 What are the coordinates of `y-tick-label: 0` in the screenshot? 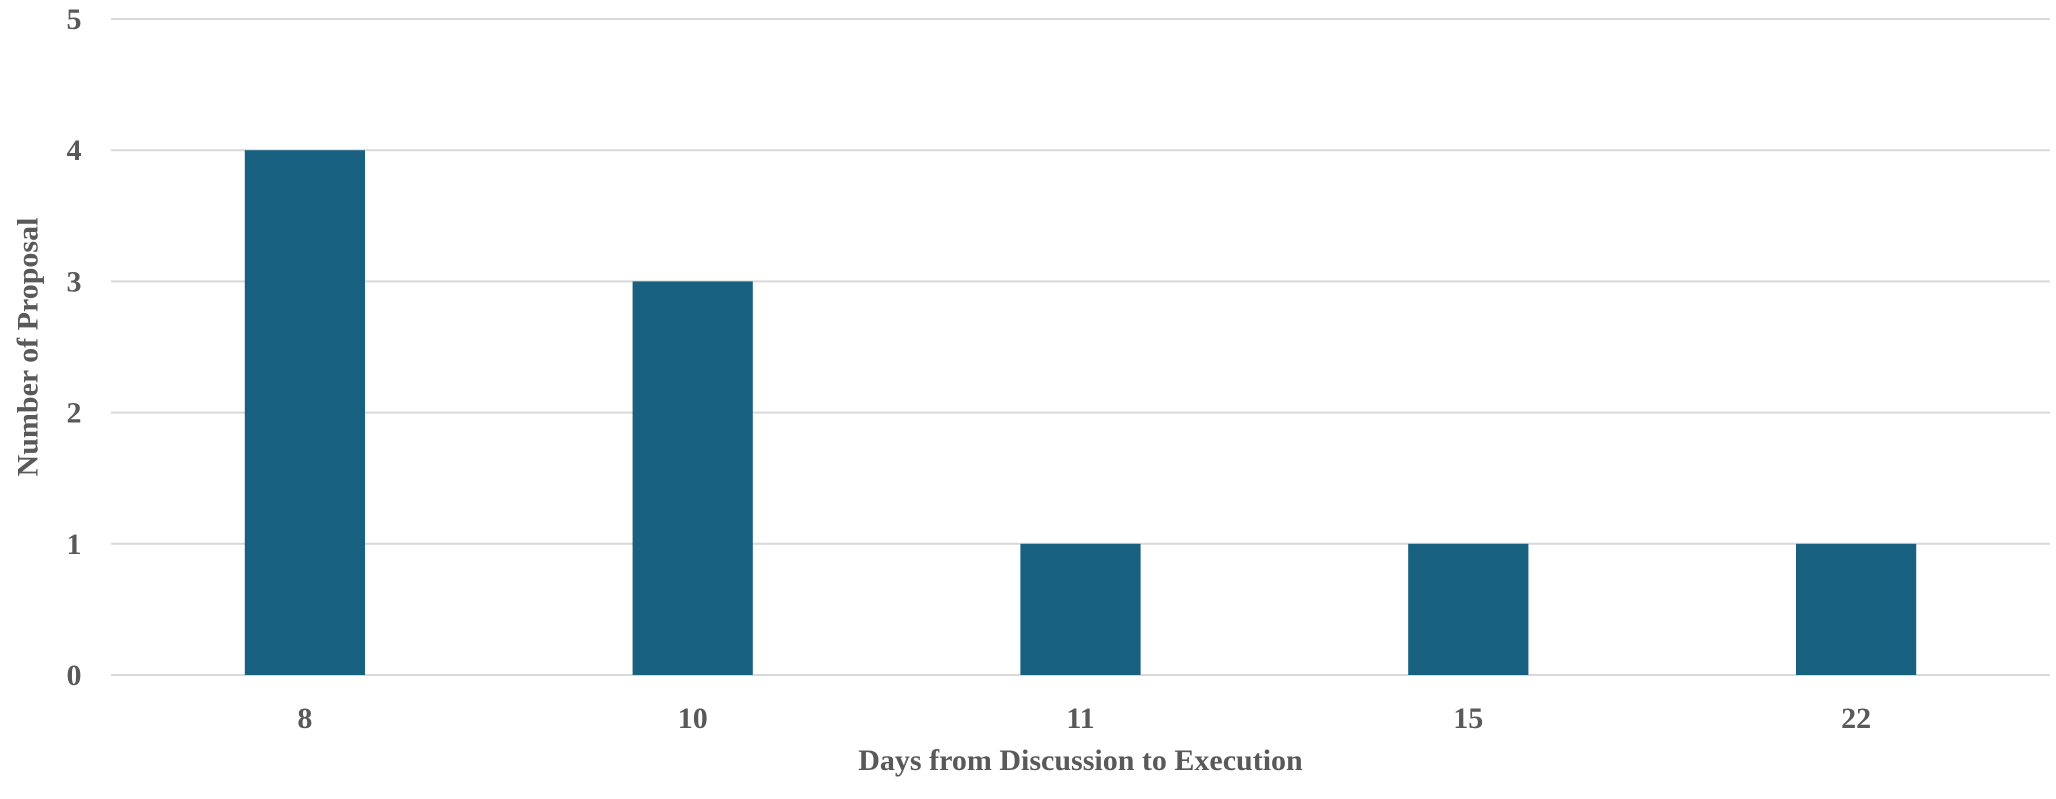 It's located at (74, 675).